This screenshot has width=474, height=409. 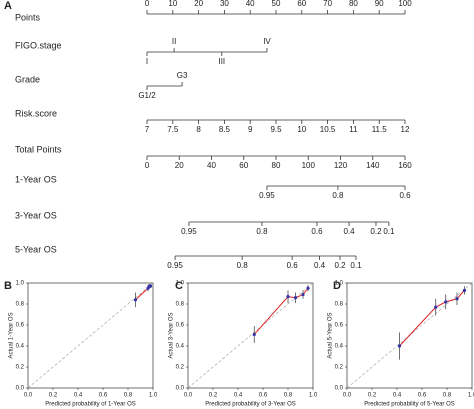 I want to click on panel-label: D, so click(x=337, y=286).